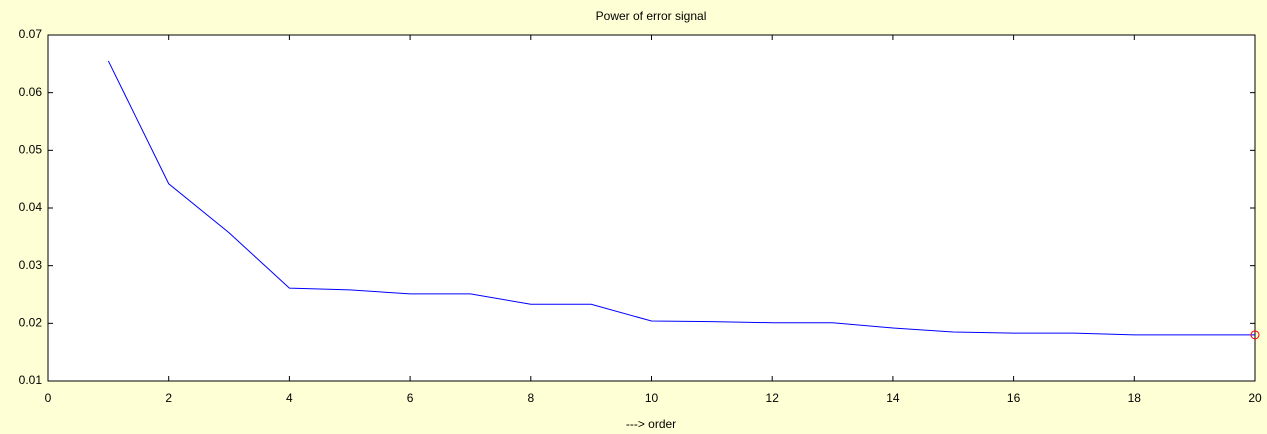  Describe the element at coordinates (168, 398) in the screenshot. I see `x-tick-label: 2` at that location.